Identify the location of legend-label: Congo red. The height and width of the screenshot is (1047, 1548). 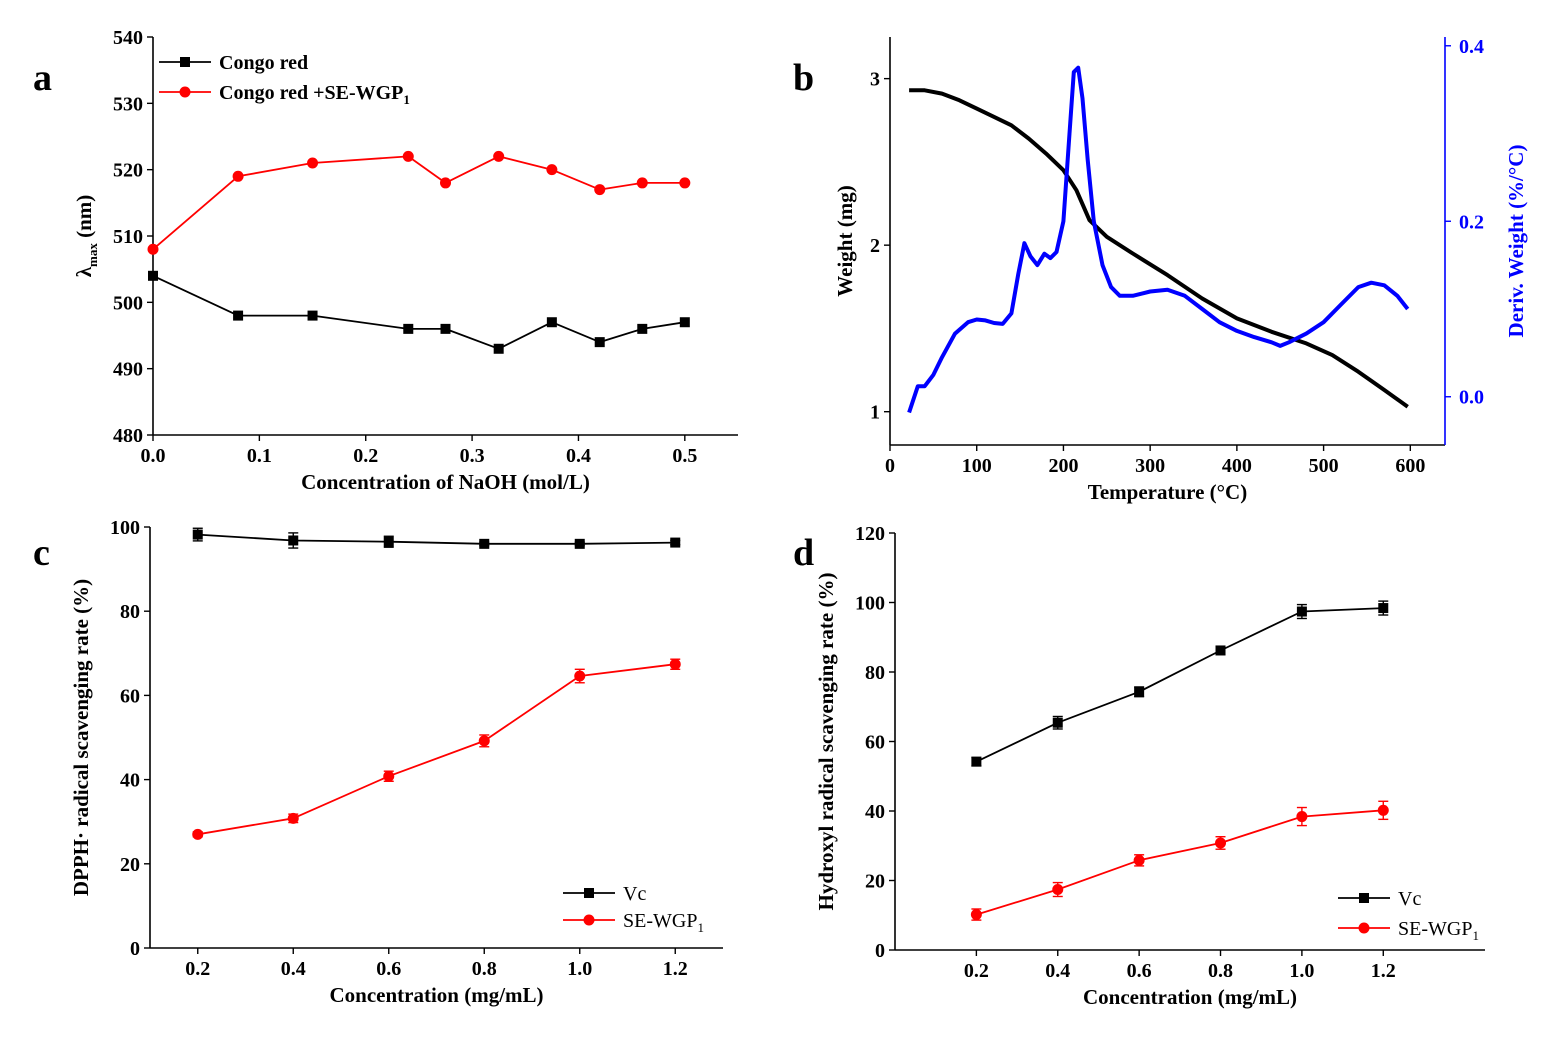
(263, 63).